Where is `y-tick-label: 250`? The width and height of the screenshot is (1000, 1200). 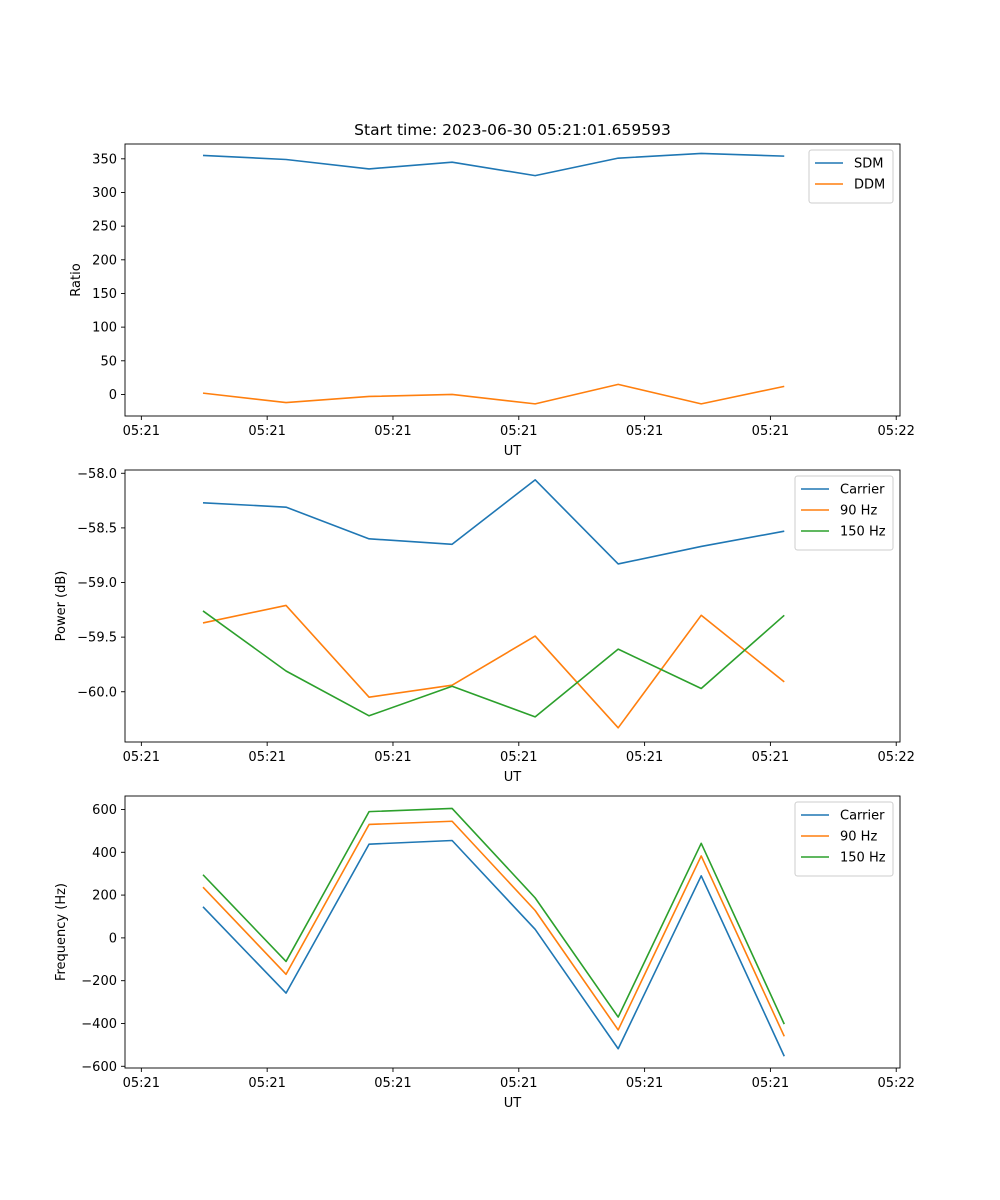 y-tick-label: 250 is located at coordinates (104, 227).